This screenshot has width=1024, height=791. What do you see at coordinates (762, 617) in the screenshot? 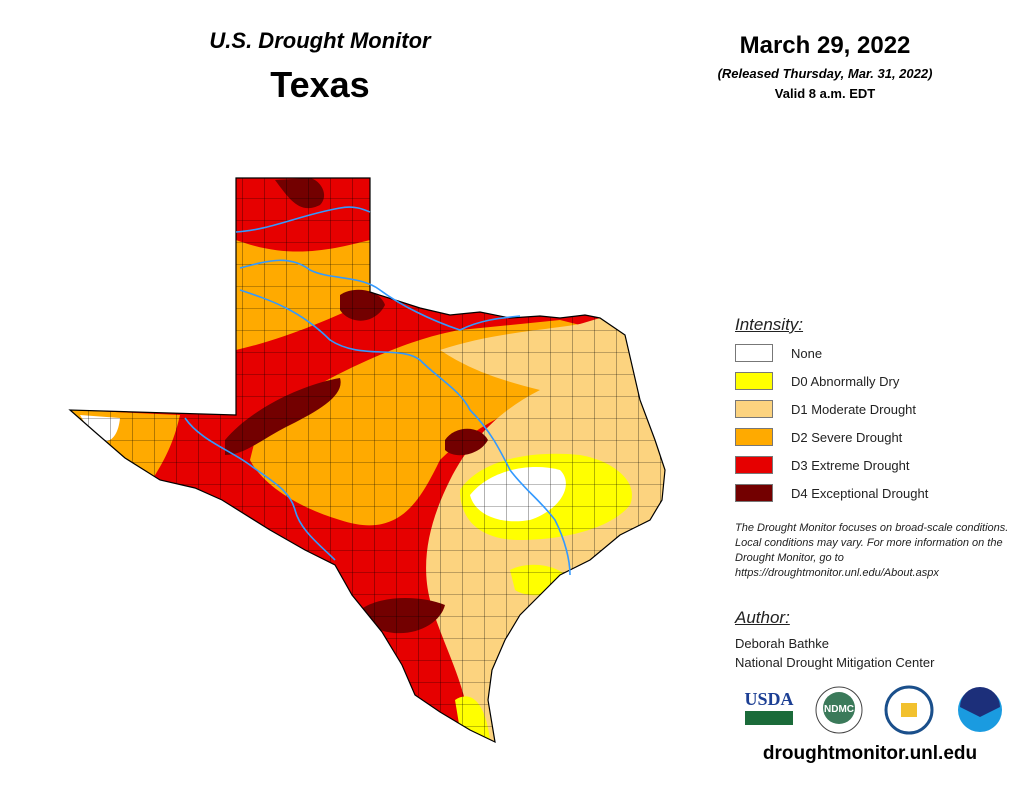
I see `author-title: Author:` at bounding box center [762, 617].